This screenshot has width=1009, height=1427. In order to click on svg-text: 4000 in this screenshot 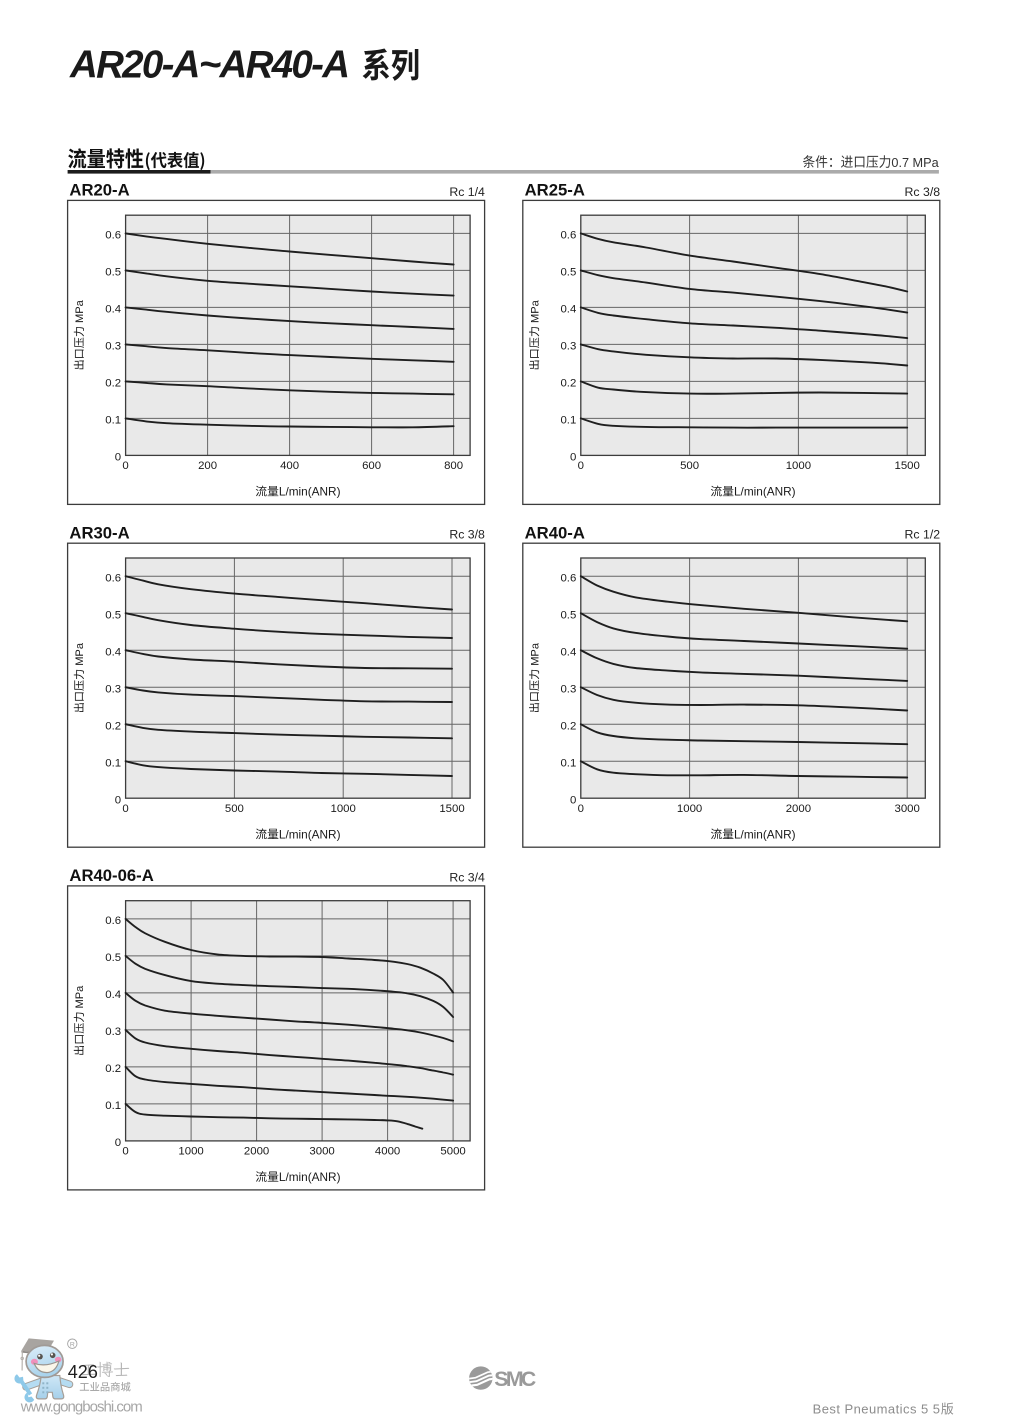, I will do `click(387, 1152)`.